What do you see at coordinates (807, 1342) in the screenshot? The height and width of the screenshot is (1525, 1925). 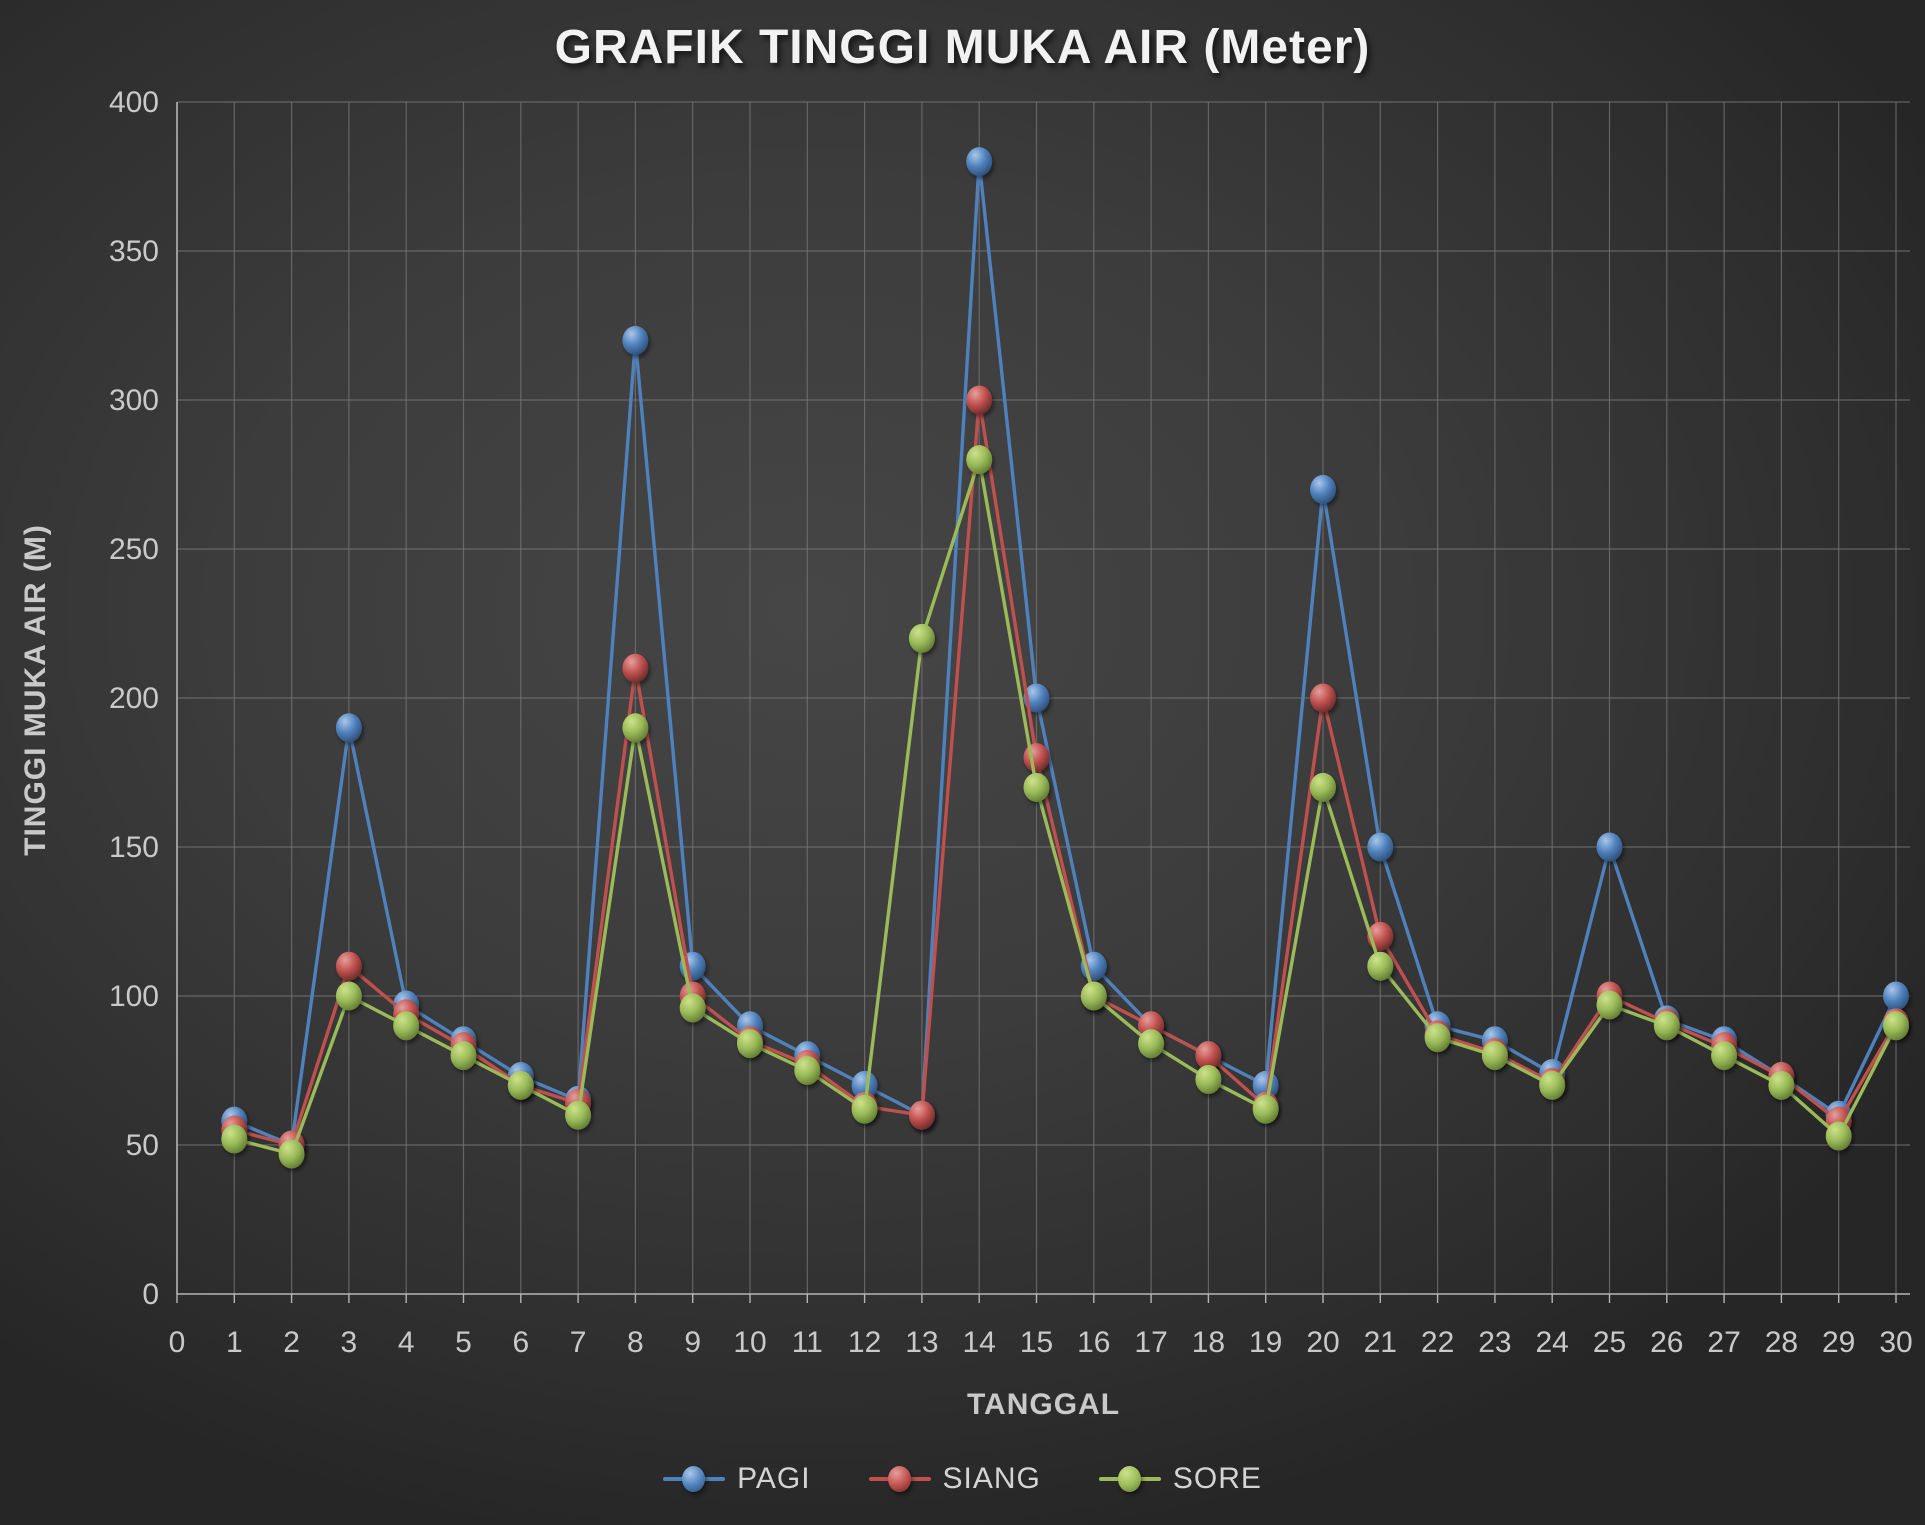 I see `x-tick-label: 11` at bounding box center [807, 1342].